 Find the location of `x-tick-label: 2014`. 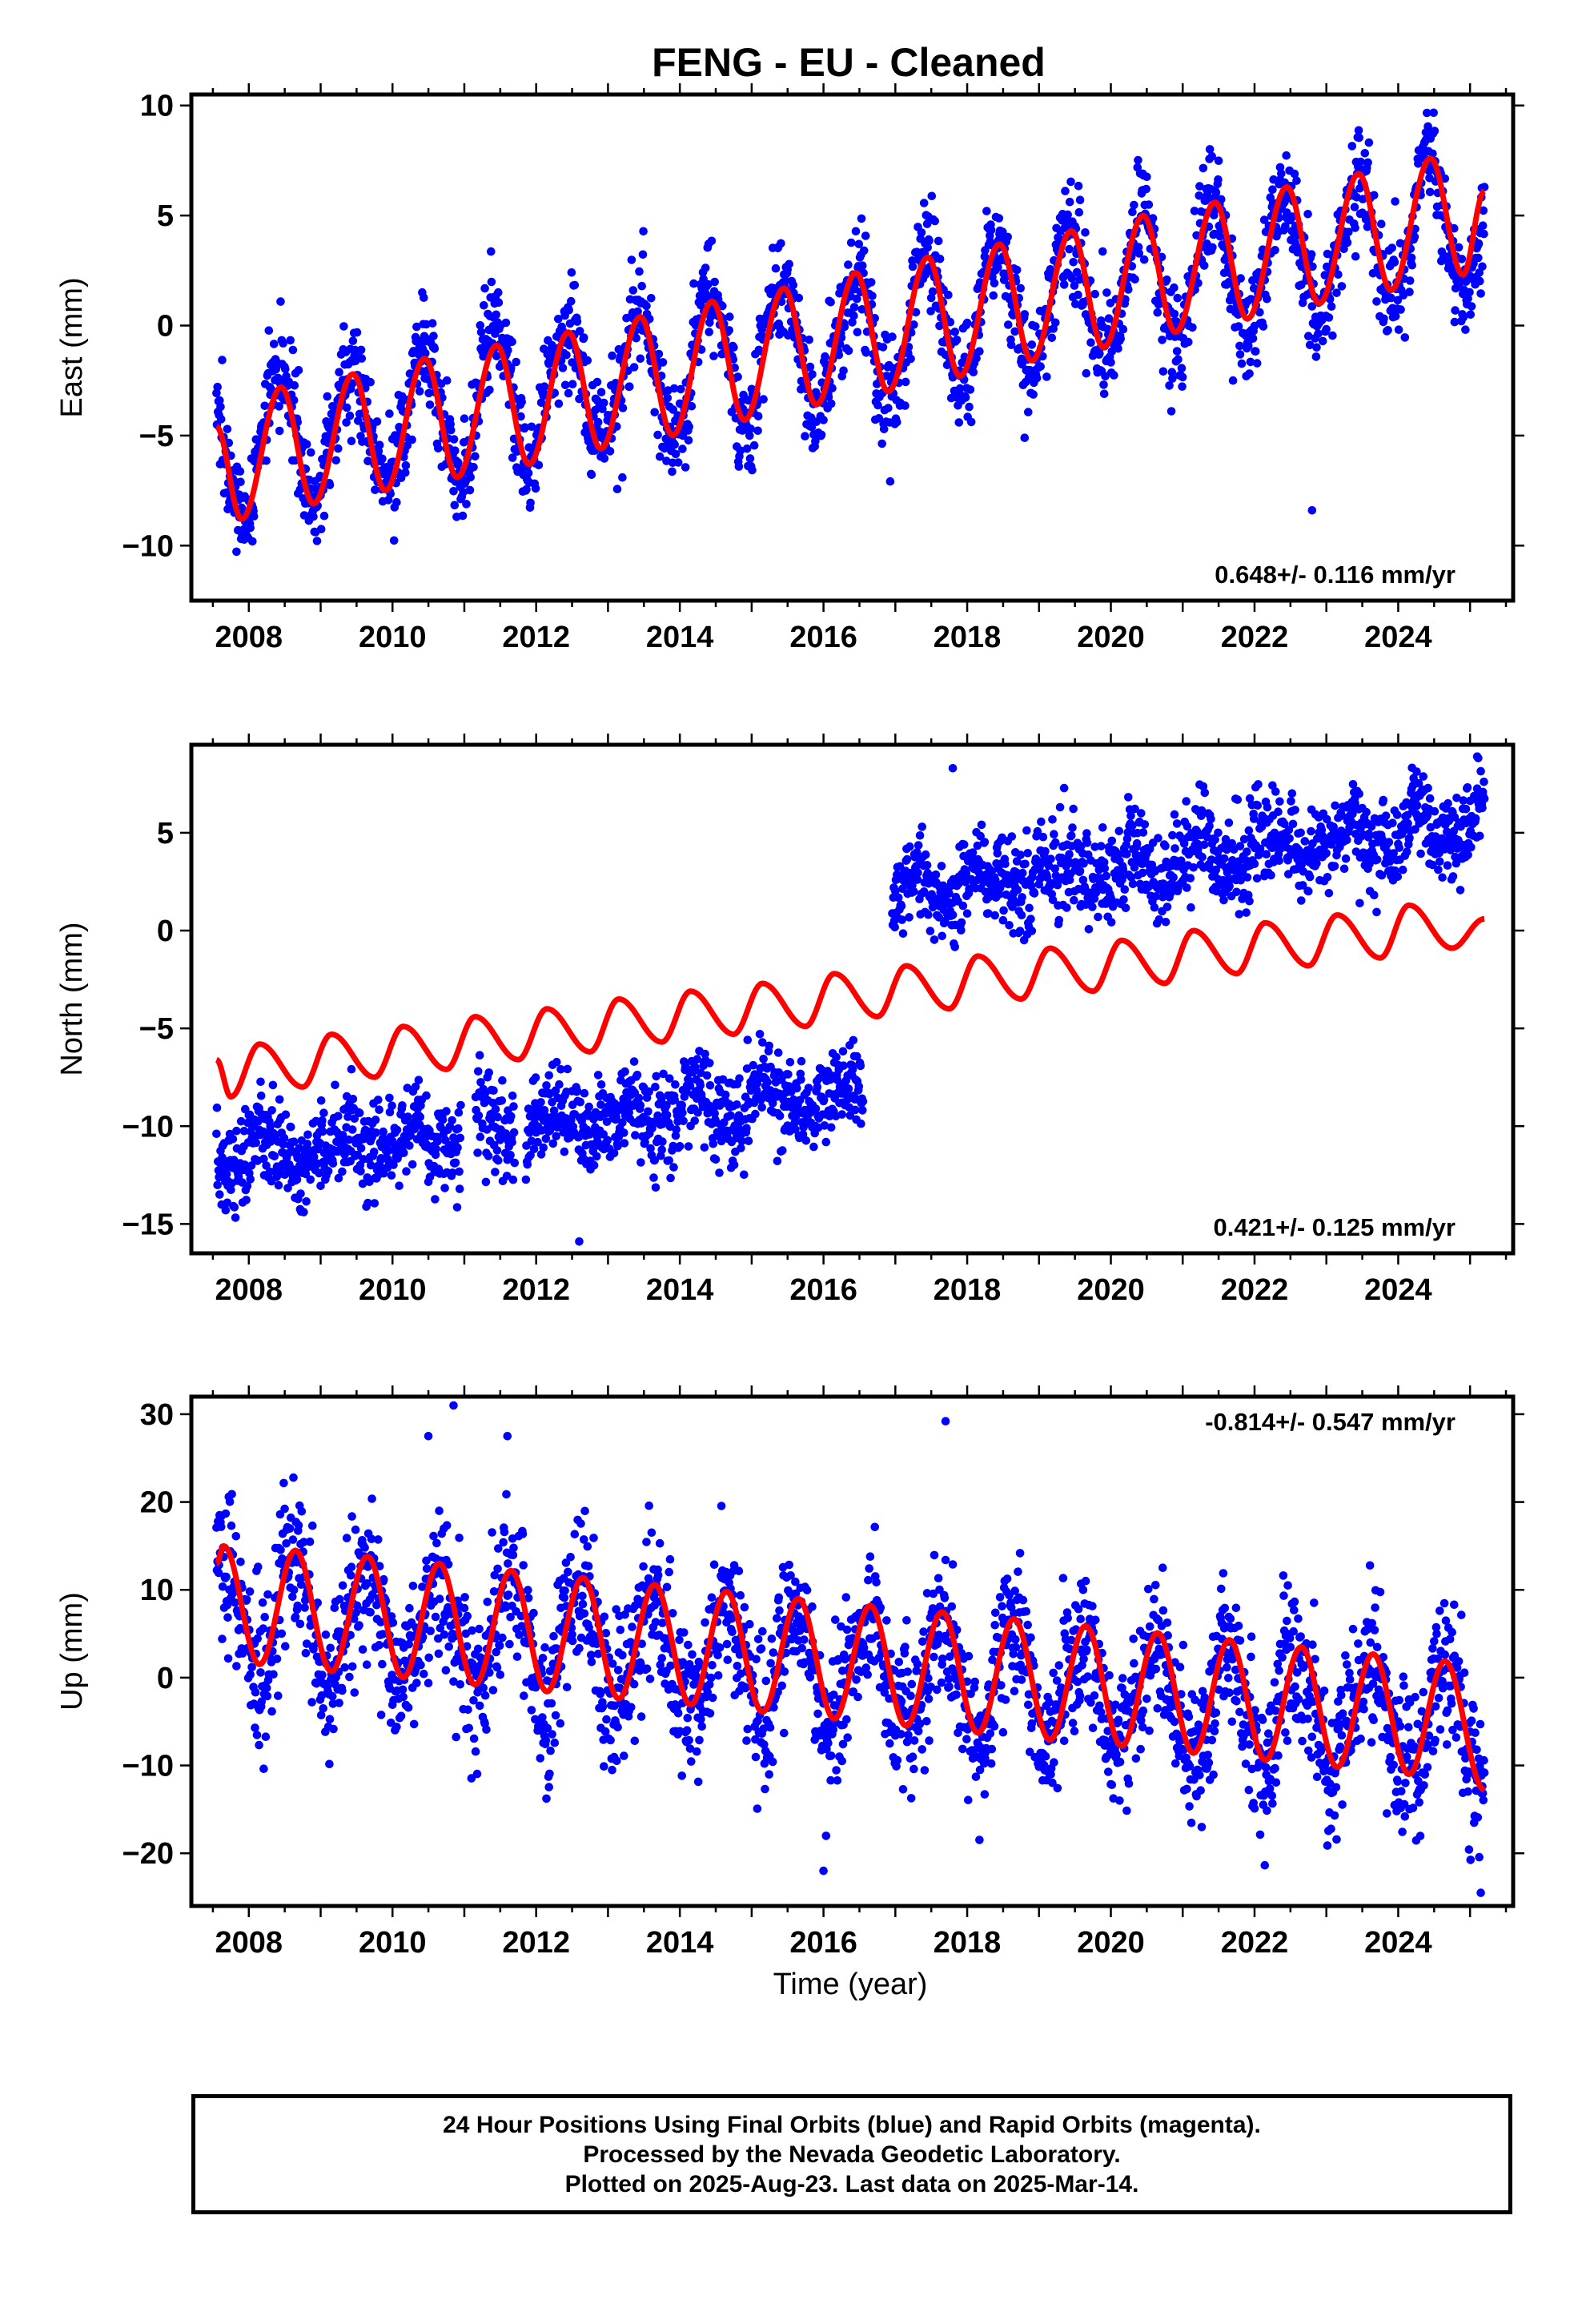

x-tick-label: 2014 is located at coordinates (680, 637).